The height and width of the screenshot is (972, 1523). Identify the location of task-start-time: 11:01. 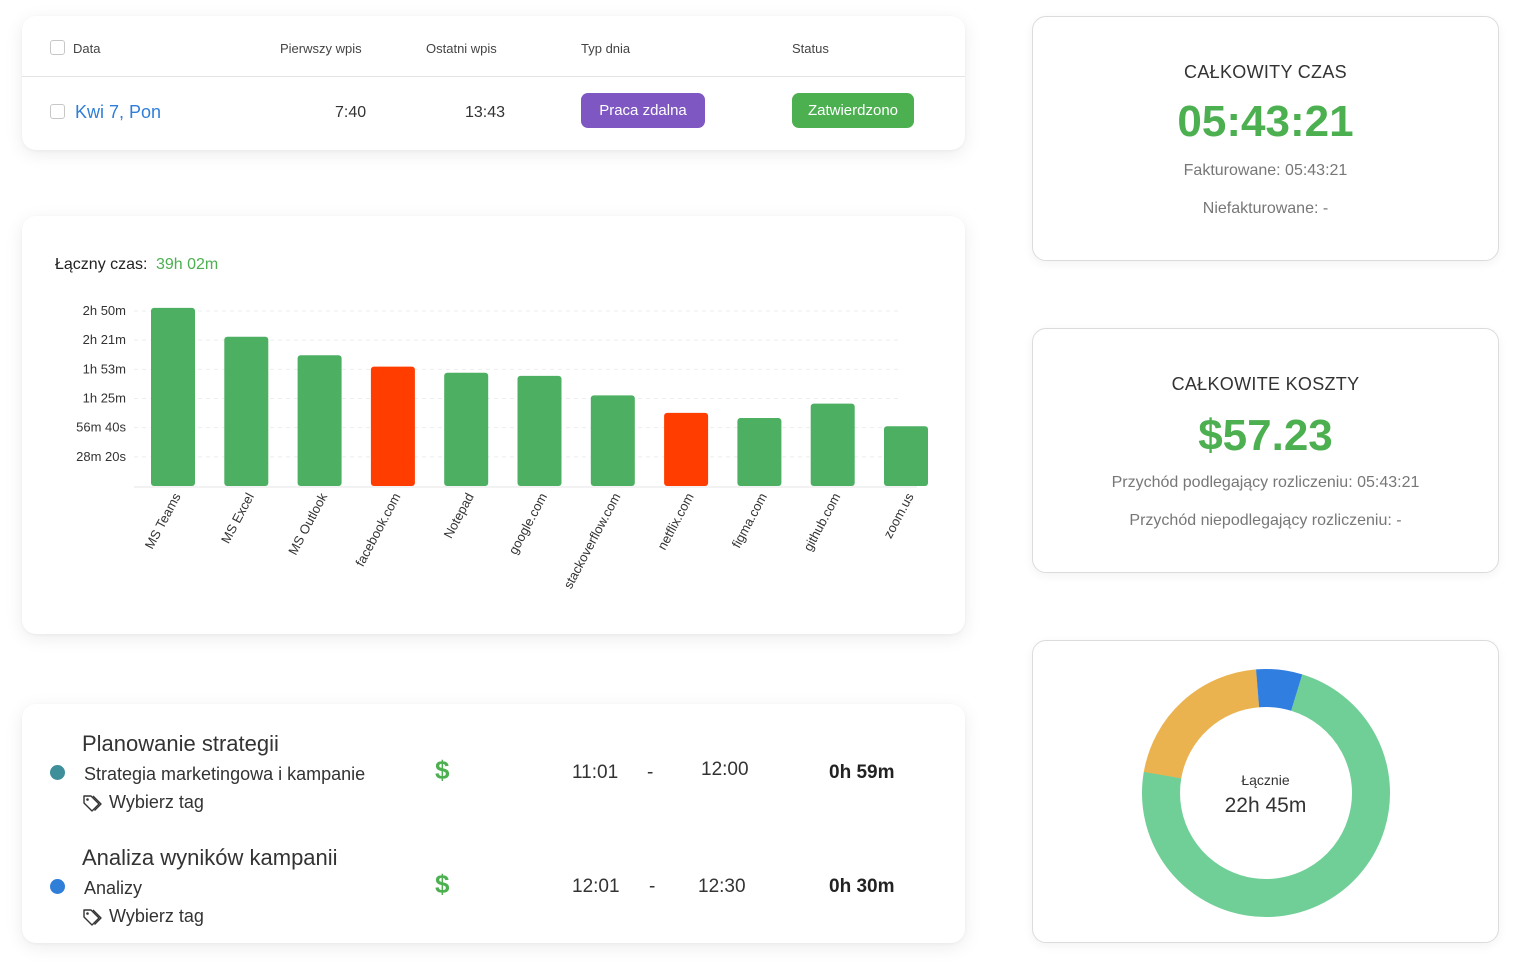
(595, 772).